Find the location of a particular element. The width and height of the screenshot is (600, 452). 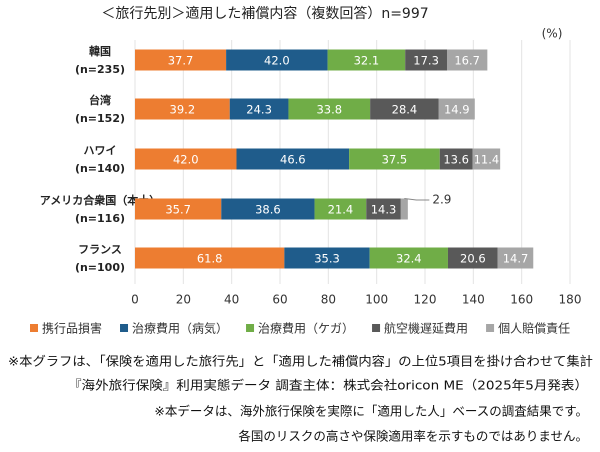

value-label: 32.4 is located at coordinates (409, 259).